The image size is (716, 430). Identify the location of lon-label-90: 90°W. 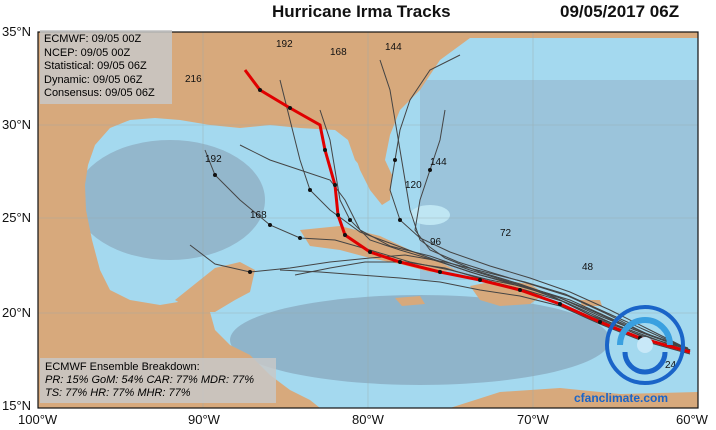
(204, 419).